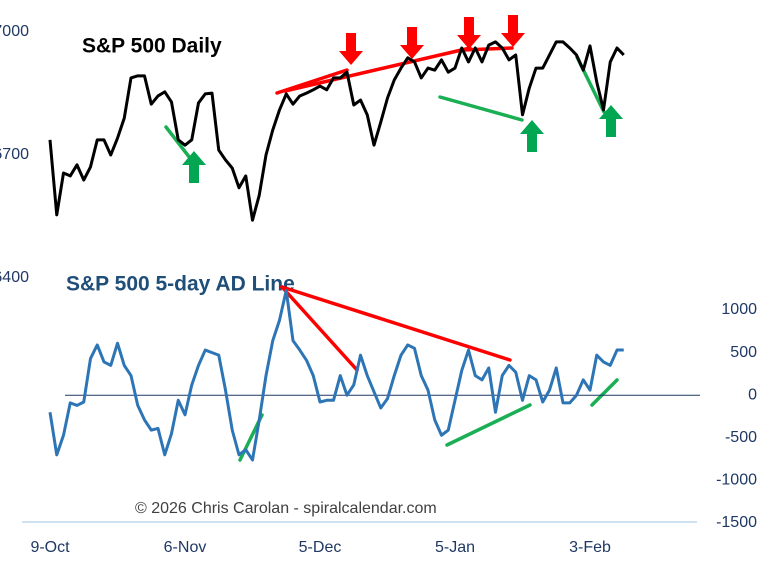  Describe the element at coordinates (743, 352) in the screenshot. I see `y2-tick-label: 500` at that location.